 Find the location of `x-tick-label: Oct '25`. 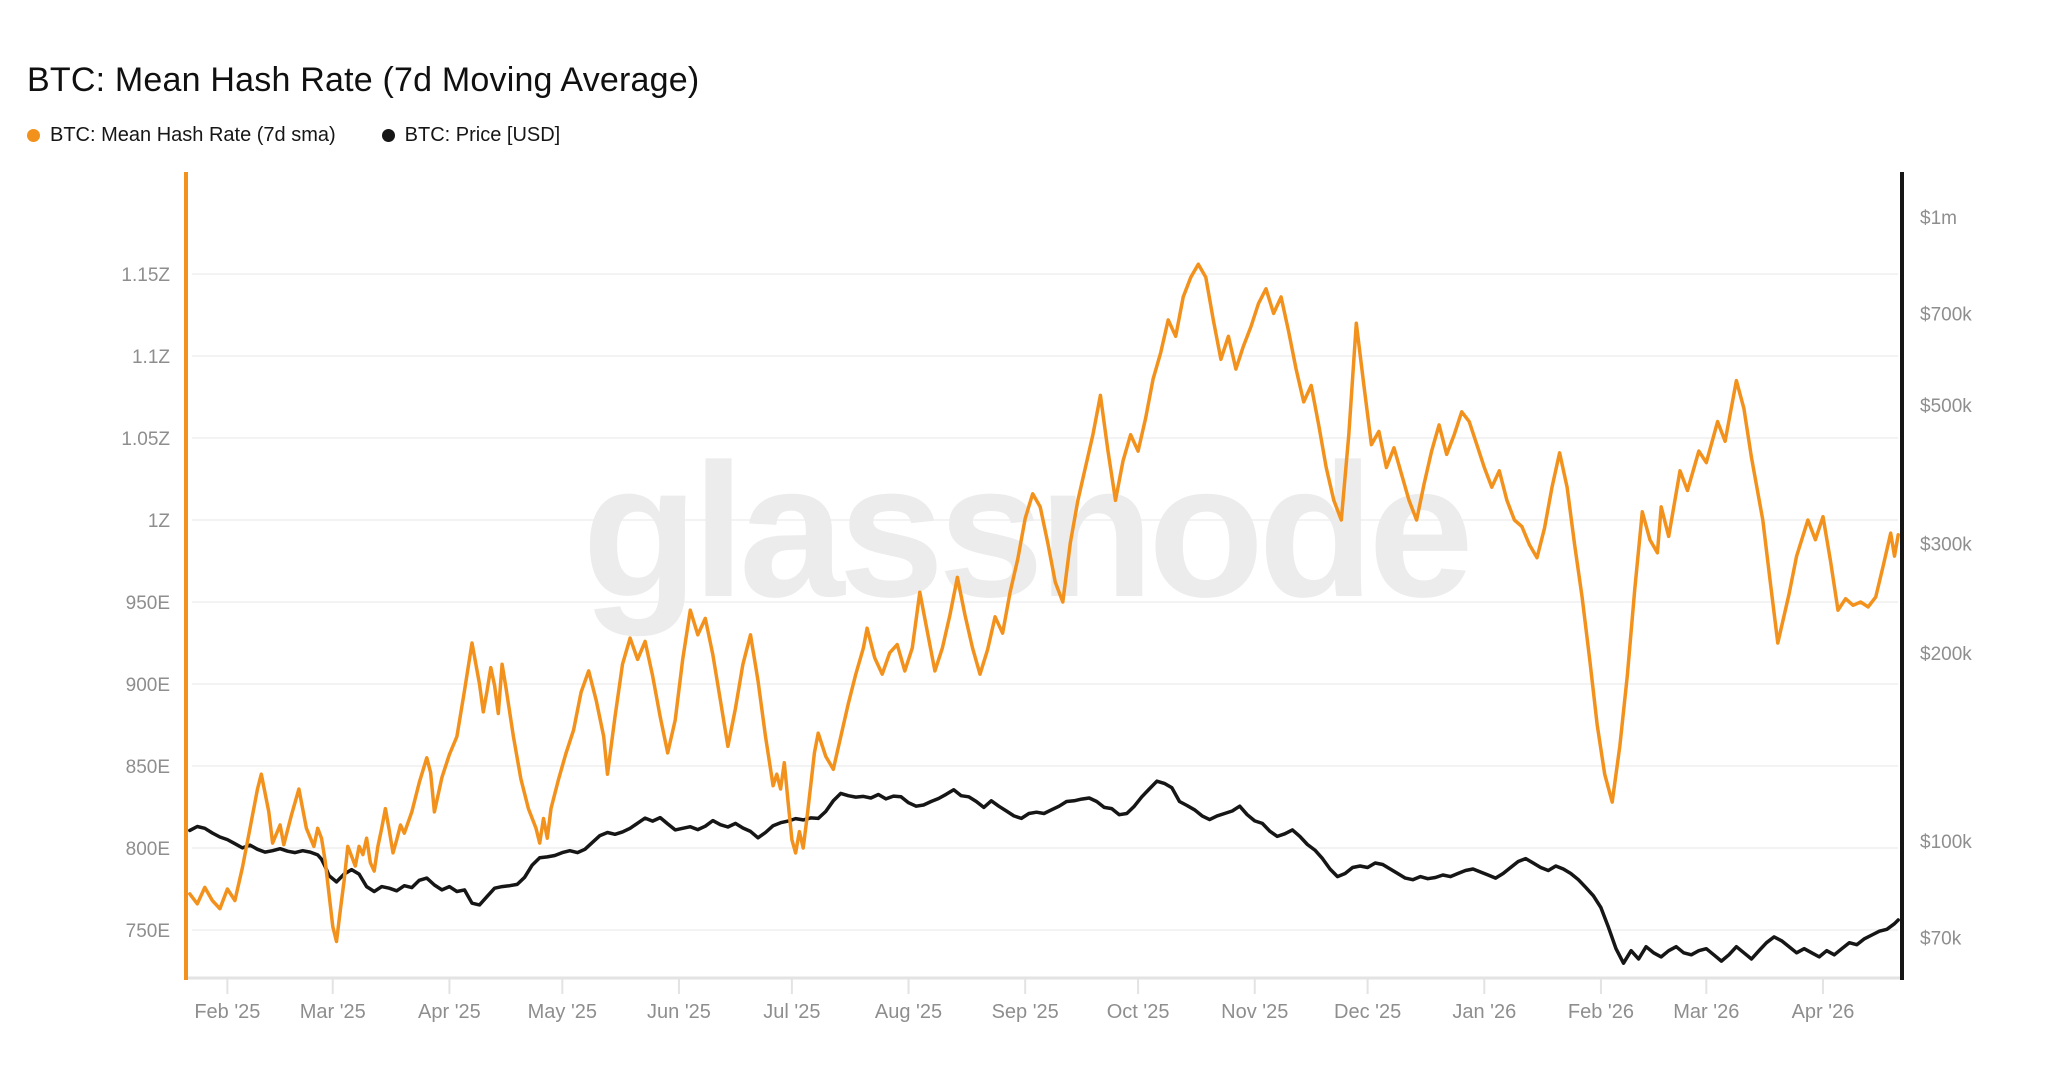

x-tick-label: Oct '25 is located at coordinates (1138, 1012).